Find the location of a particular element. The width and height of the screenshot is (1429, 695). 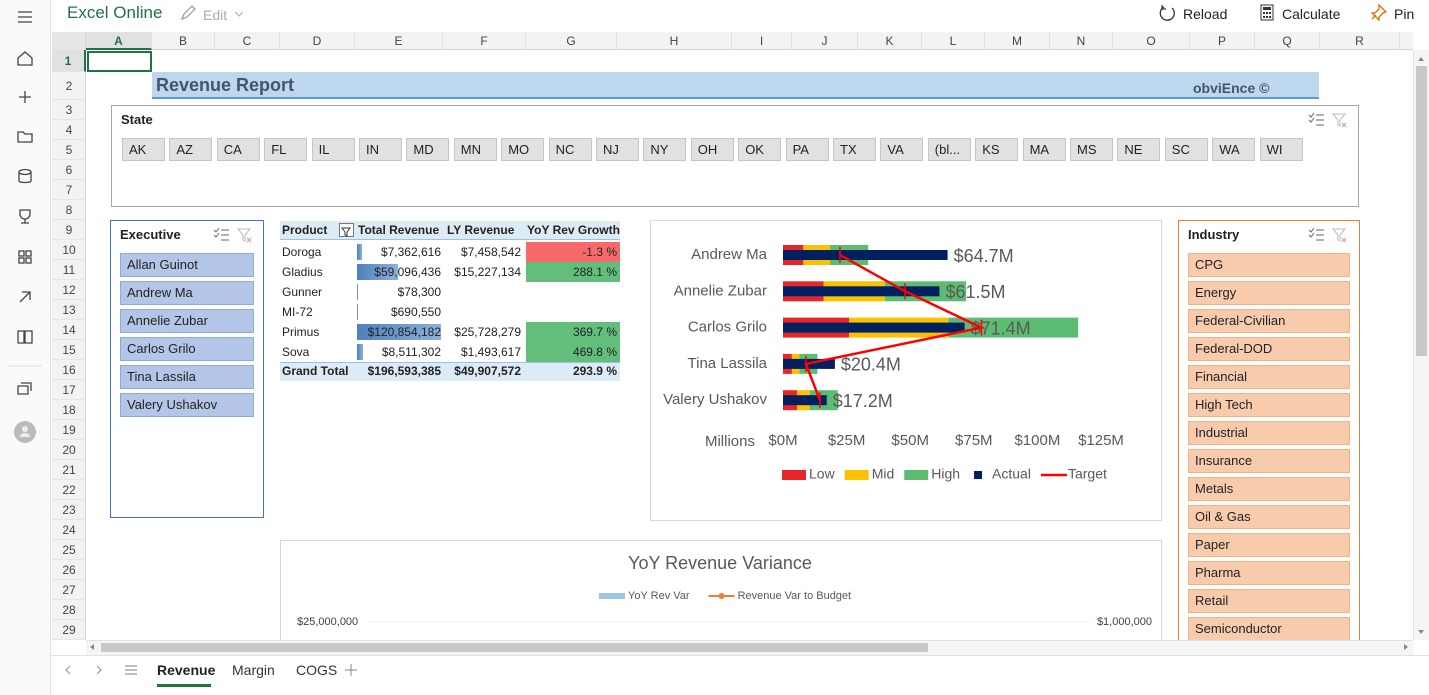

row-header: 25 is located at coordinates (69, 550).